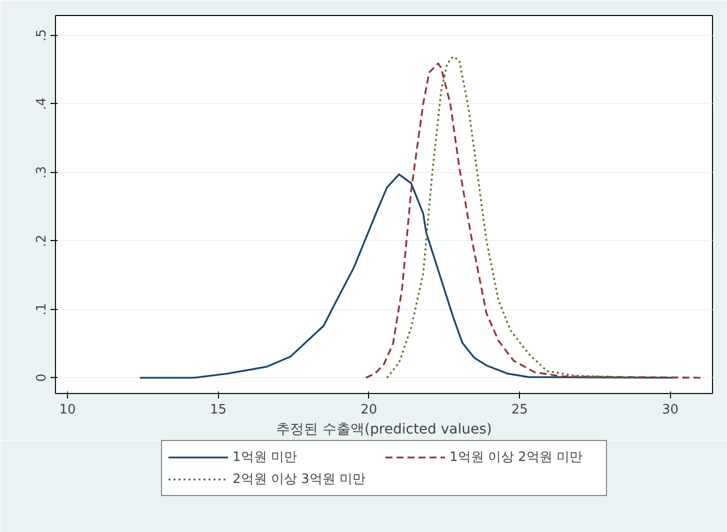 The width and height of the screenshot is (727, 532). Describe the element at coordinates (265, 457) in the screenshot. I see `legend-label: 1억원 미만` at that location.